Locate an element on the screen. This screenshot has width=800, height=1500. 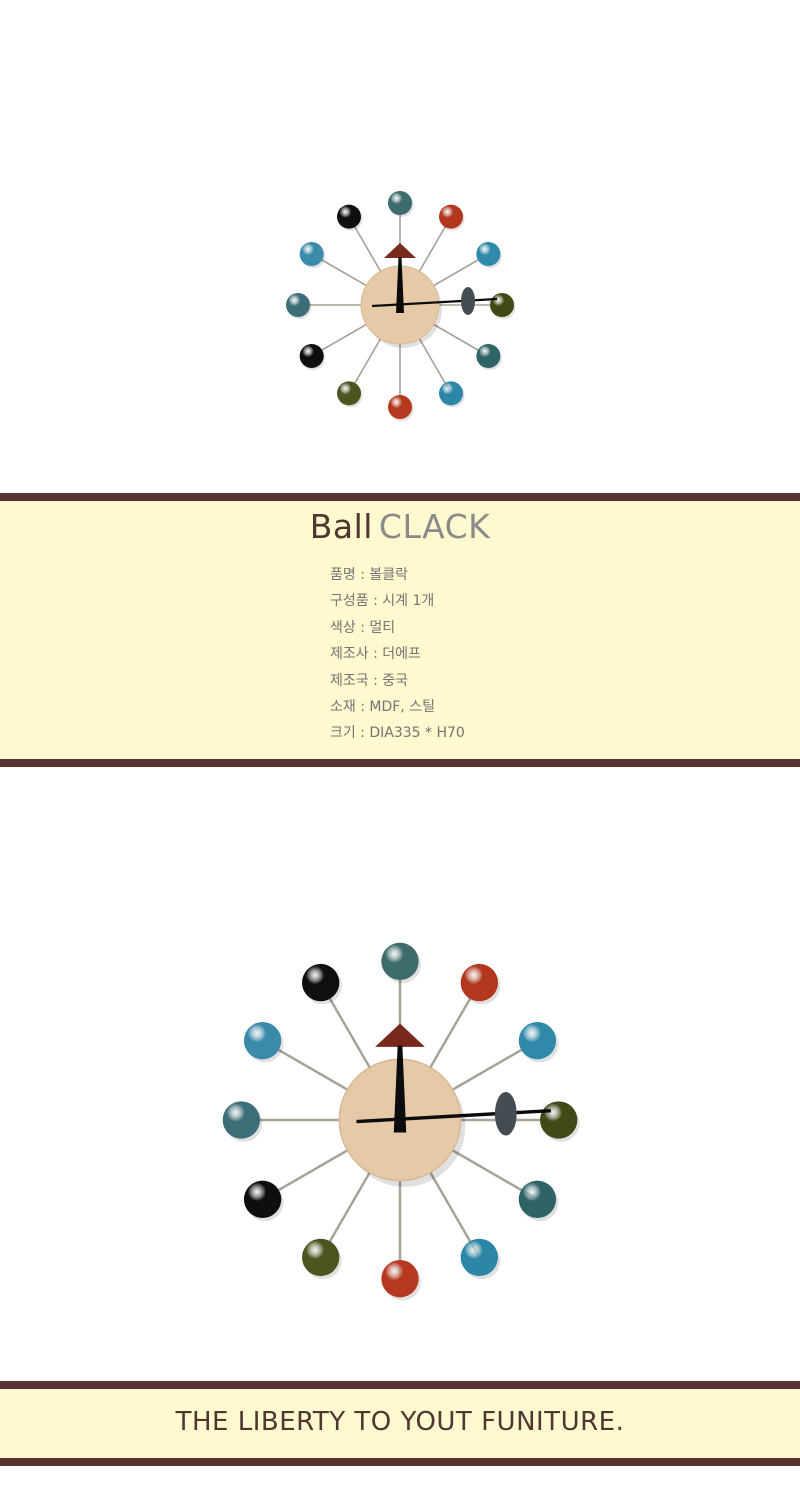
footer-band: THE LIBERTY TO YOUT FUNITURE. is located at coordinates (400, 1423).